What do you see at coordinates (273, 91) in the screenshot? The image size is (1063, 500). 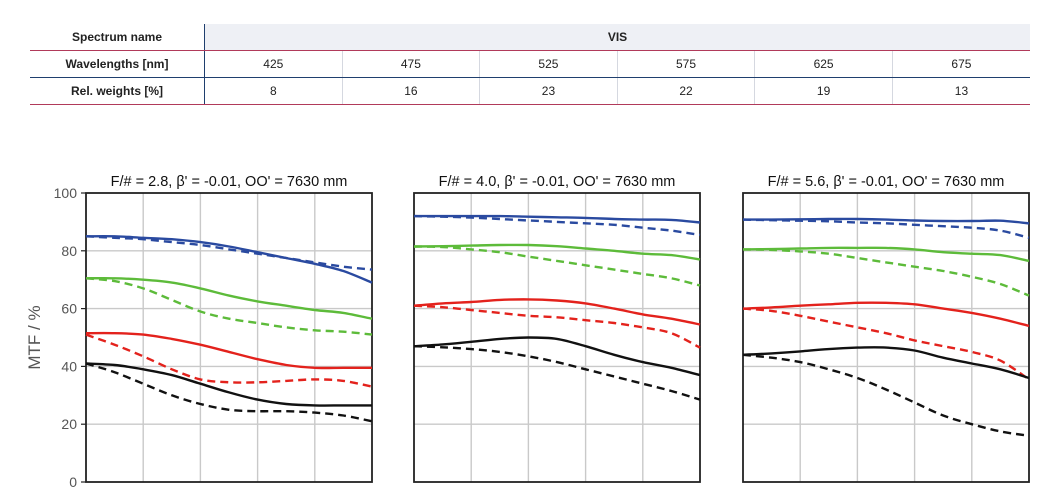 I see `weight-cell: 8` at bounding box center [273, 91].